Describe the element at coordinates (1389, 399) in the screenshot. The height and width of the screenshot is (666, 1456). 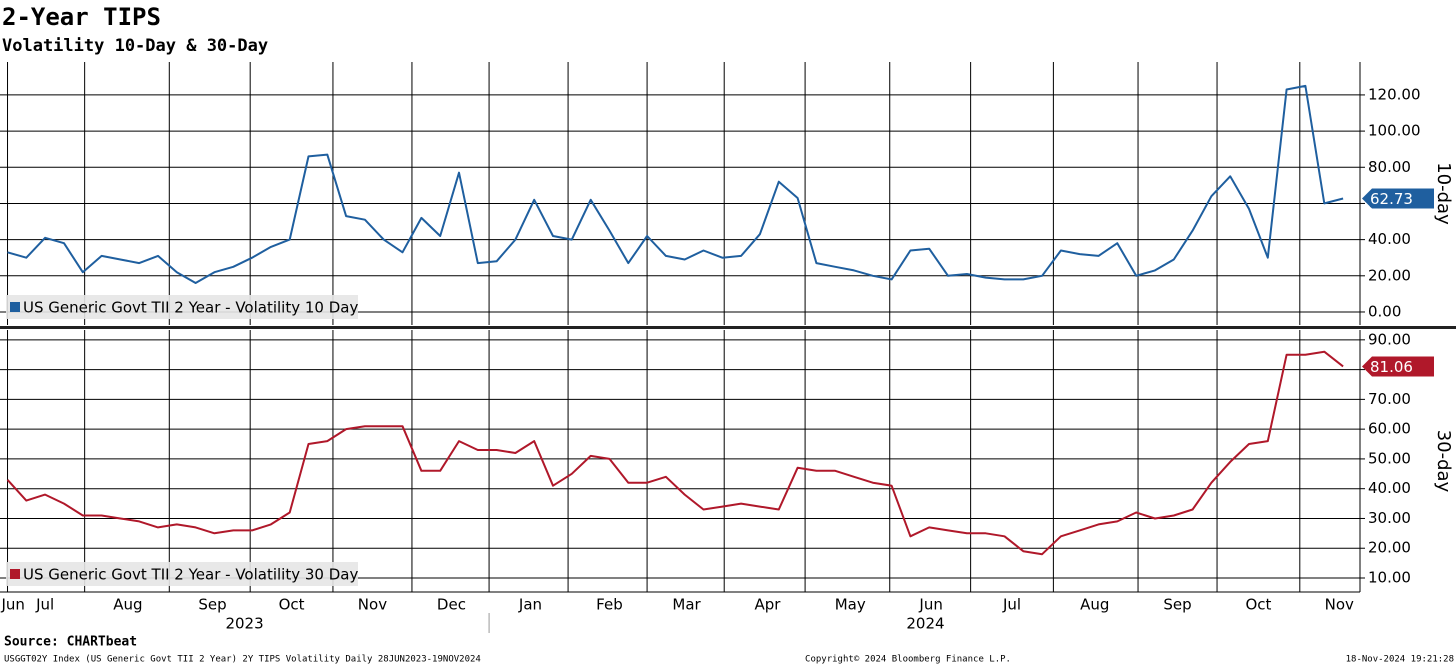
I see `y-tick-label: 70.00` at that location.